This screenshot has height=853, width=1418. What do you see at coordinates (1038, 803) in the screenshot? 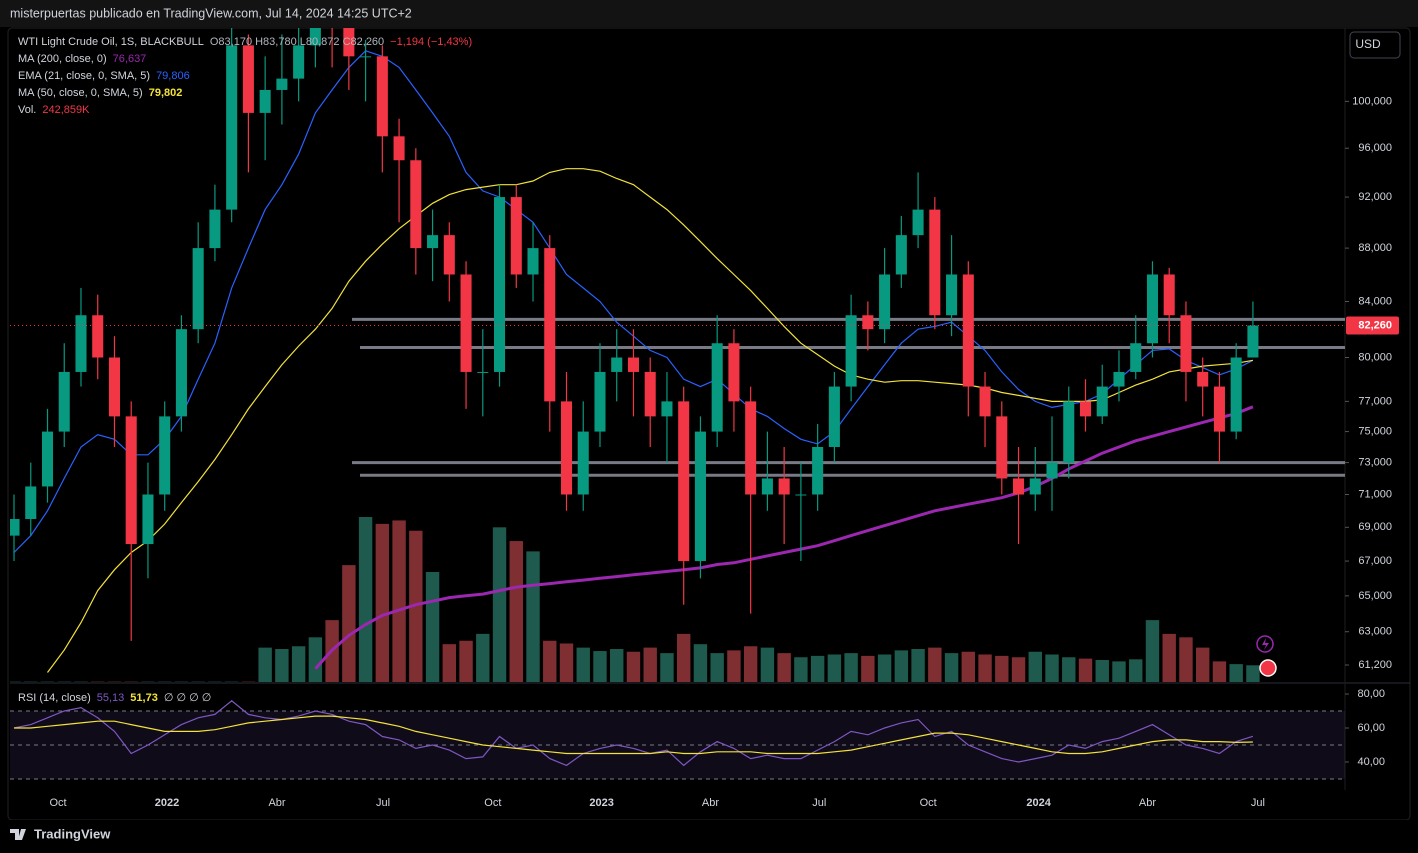
I see `x-tick-label: 2024` at bounding box center [1038, 803].